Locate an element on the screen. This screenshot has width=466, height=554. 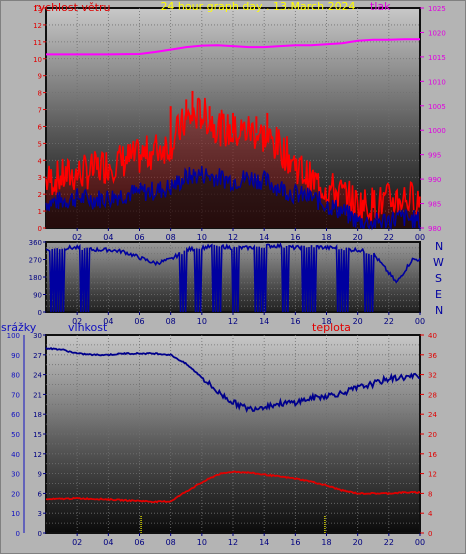
pressure-tick-label: 1020 is located at coordinates (437, 33).